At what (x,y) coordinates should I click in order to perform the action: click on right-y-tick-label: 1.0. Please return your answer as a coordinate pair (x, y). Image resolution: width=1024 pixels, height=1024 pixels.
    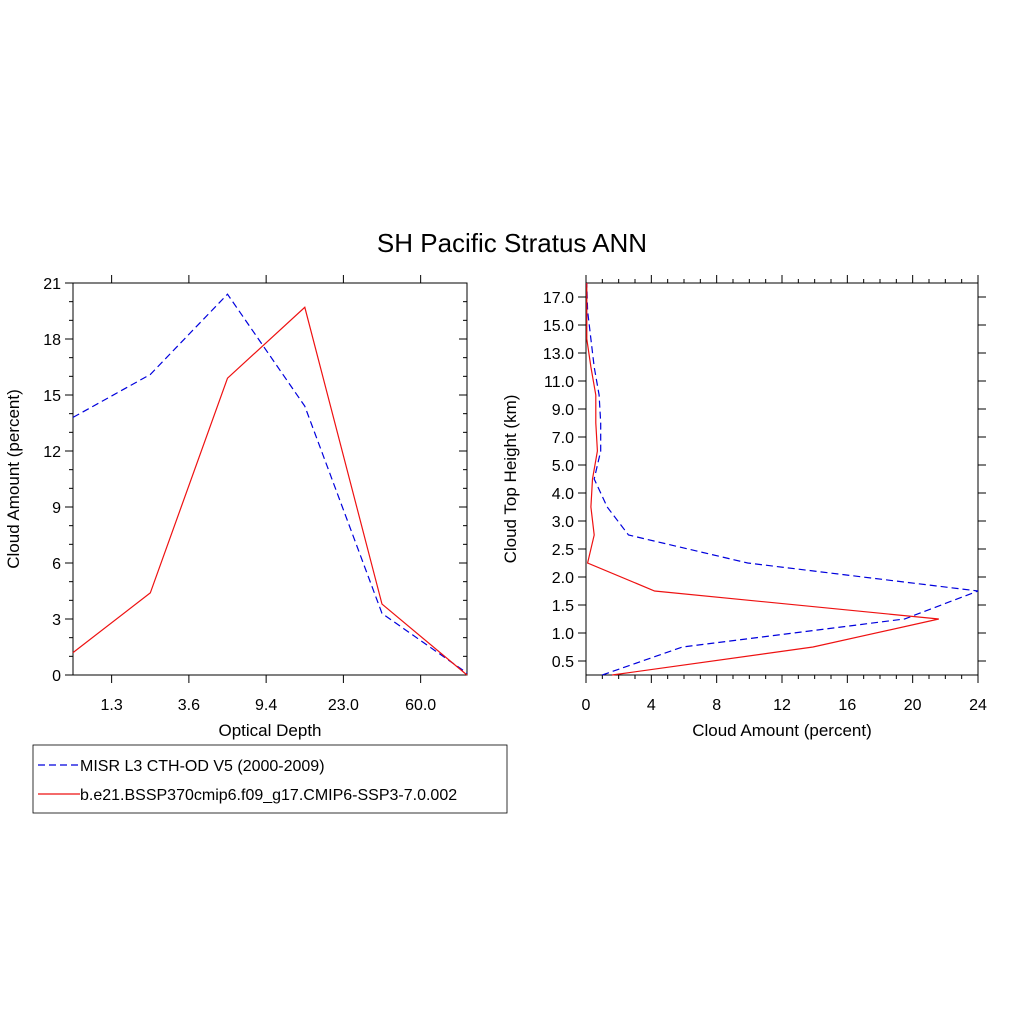
    Looking at the image, I should click on (563, 634).